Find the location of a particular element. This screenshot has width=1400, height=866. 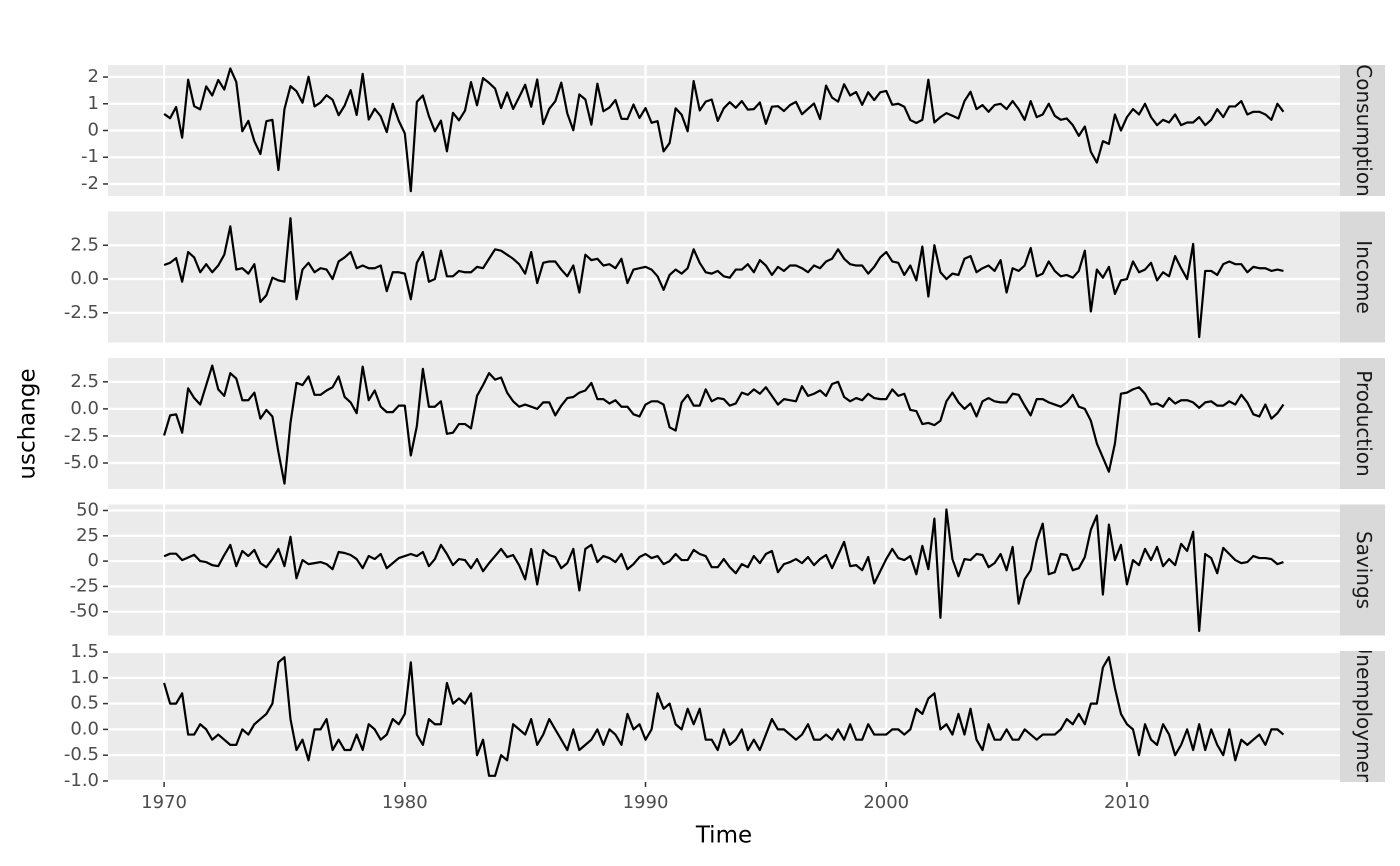

y-tick-label: 1.5 is located at coordinates (84, 651).